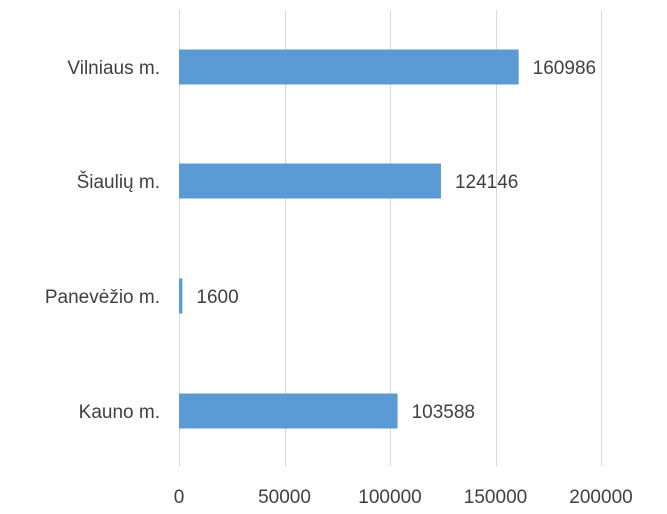  Describe the element at coordinates (600, 497) in the screenshot. I see `x-tick-label: 200000` at that location.